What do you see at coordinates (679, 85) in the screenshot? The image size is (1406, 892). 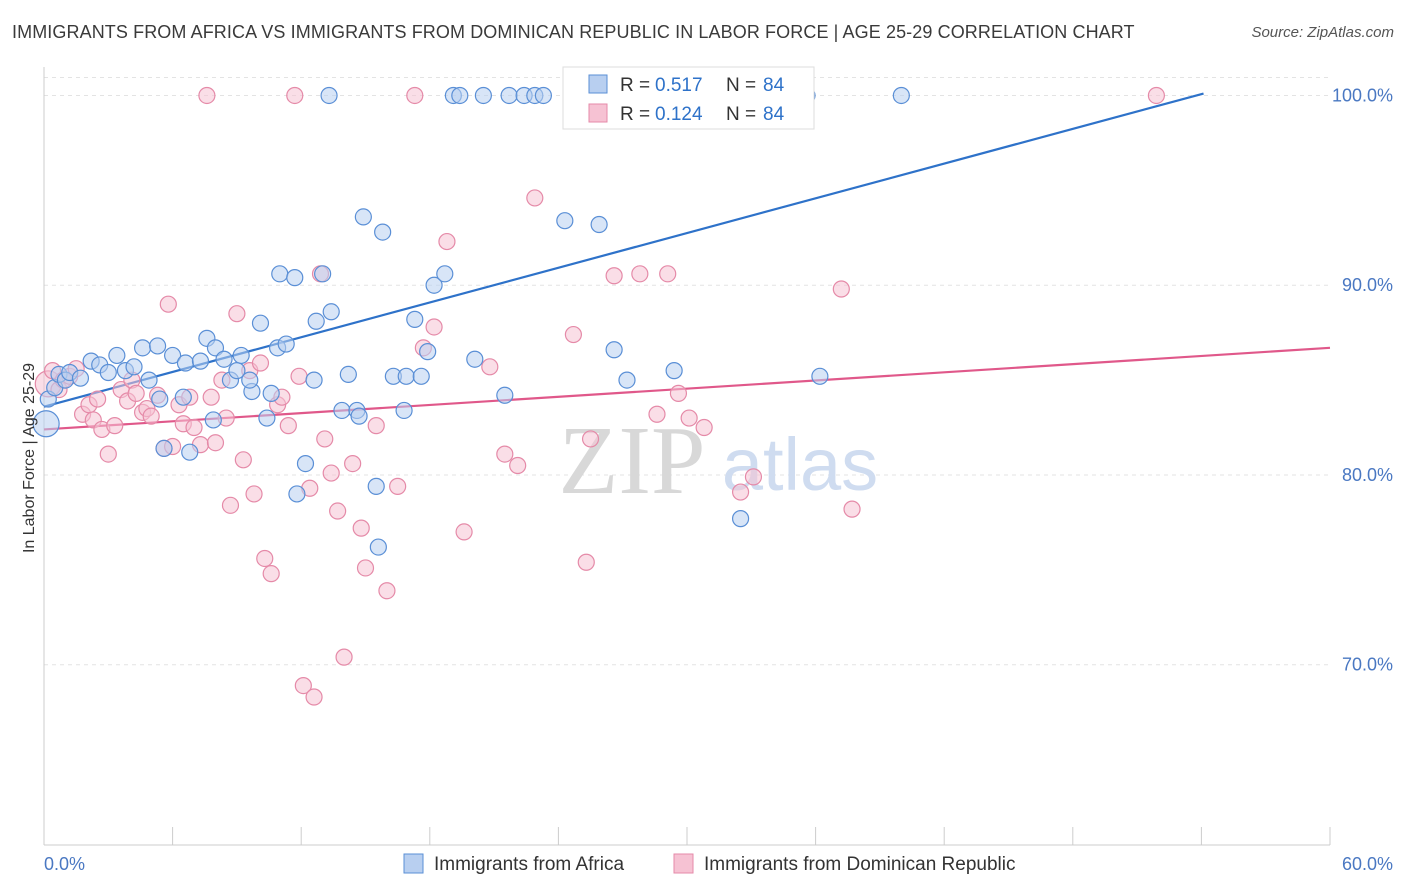 I see `legend-r-value-africa: 0.517` at bounding box center [679, 85].